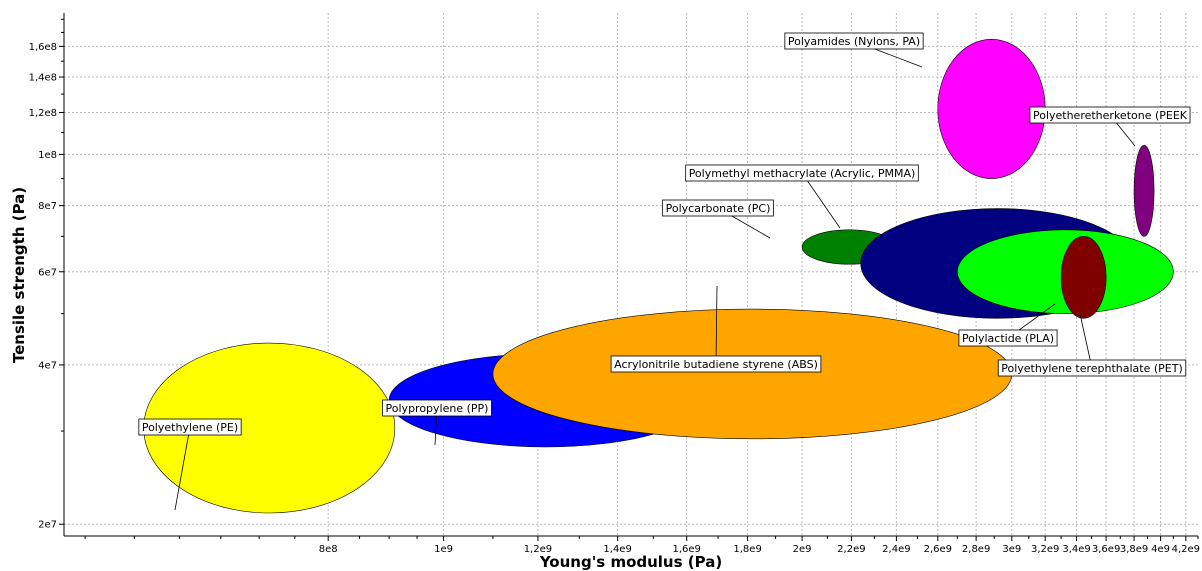  I want to click on ellipse-polyetheretherketone-peek, so click(1144, 191).